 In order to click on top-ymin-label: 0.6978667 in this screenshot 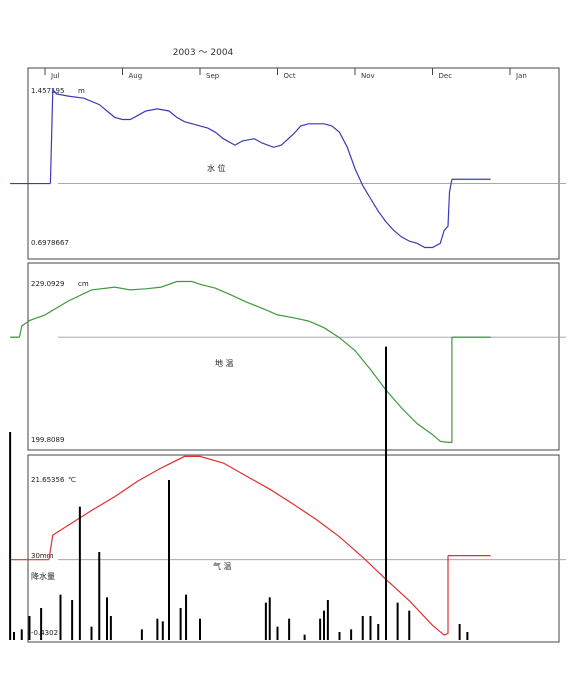, I will do `click(50, 243)`.